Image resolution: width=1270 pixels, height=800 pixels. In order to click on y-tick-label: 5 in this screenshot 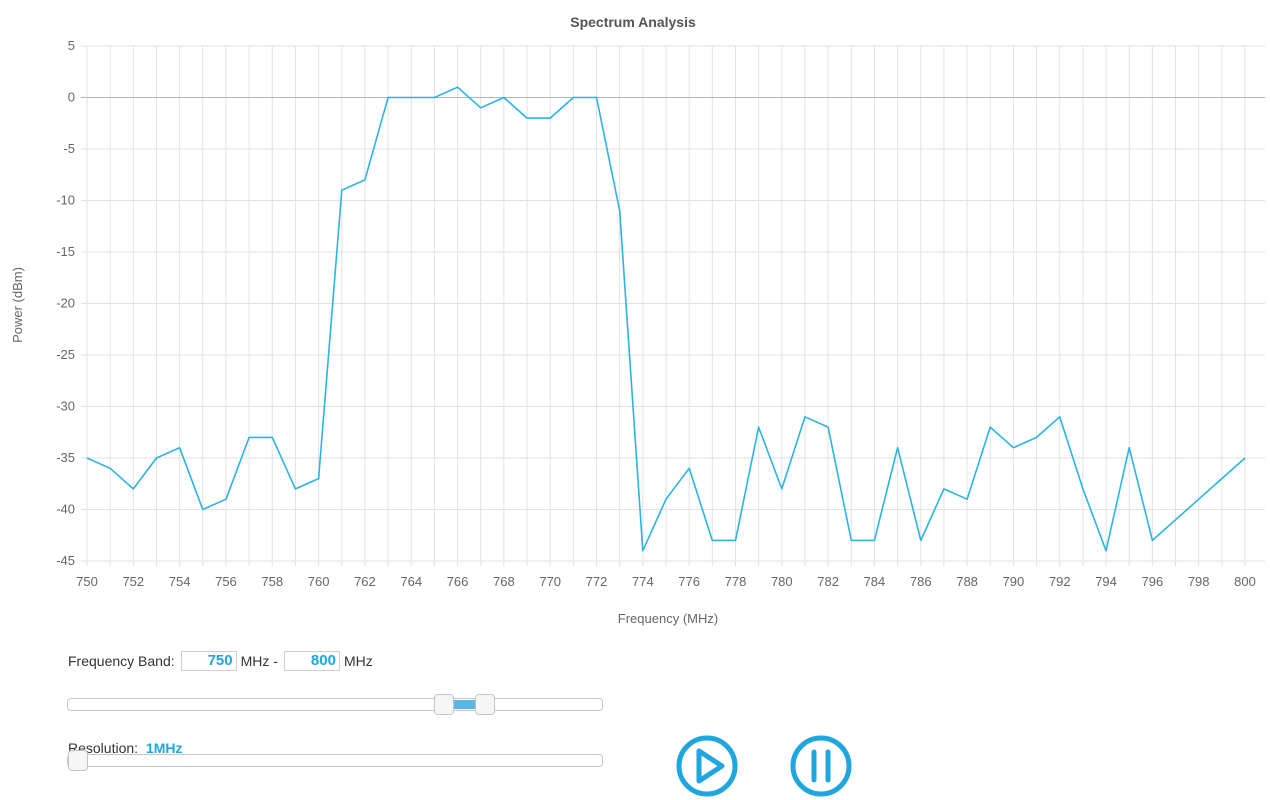, I will do `click(71, 45)`.